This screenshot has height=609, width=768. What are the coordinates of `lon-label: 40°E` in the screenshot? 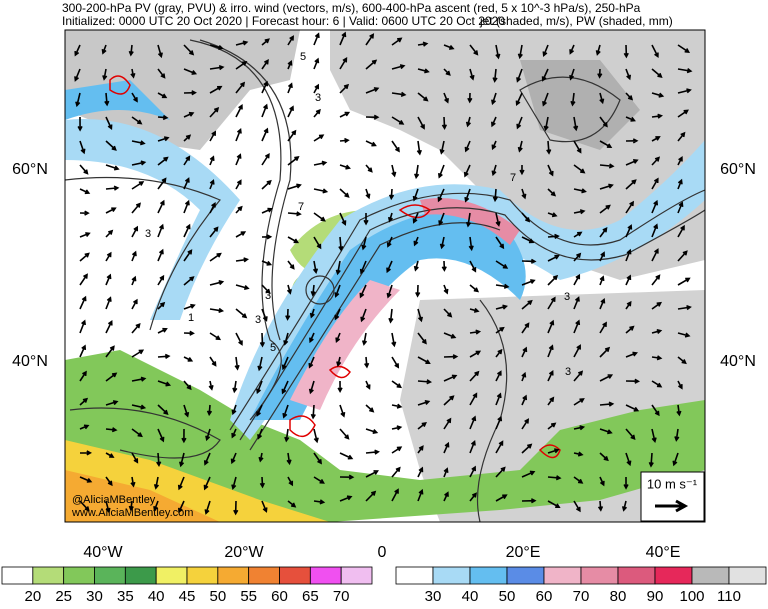 It's located at (663, 552).